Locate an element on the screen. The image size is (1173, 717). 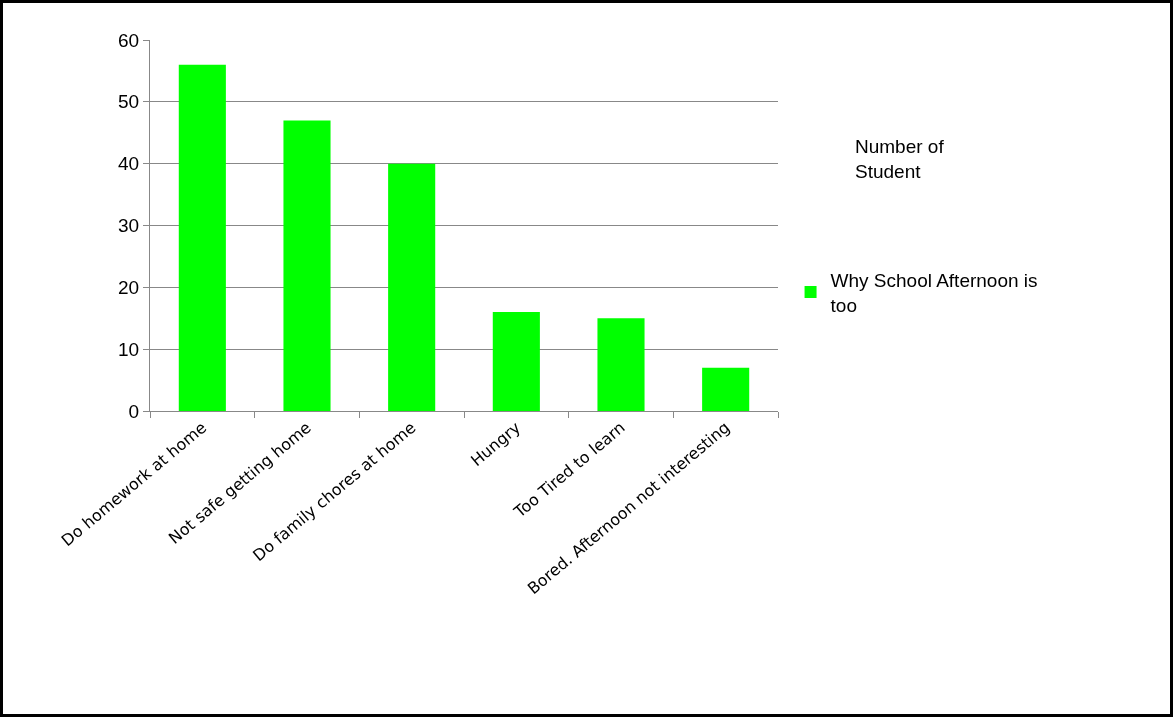
y-tick-label: 20 is located at coordinates (129, 287).